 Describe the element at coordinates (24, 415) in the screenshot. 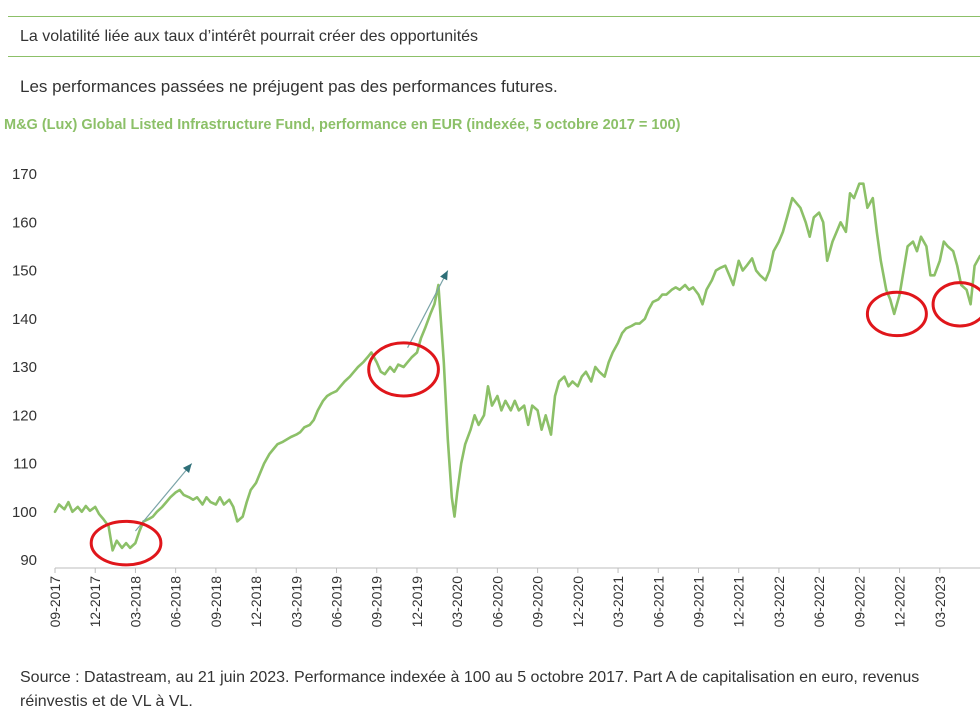

I see `y-tick-label: 120` at that location.